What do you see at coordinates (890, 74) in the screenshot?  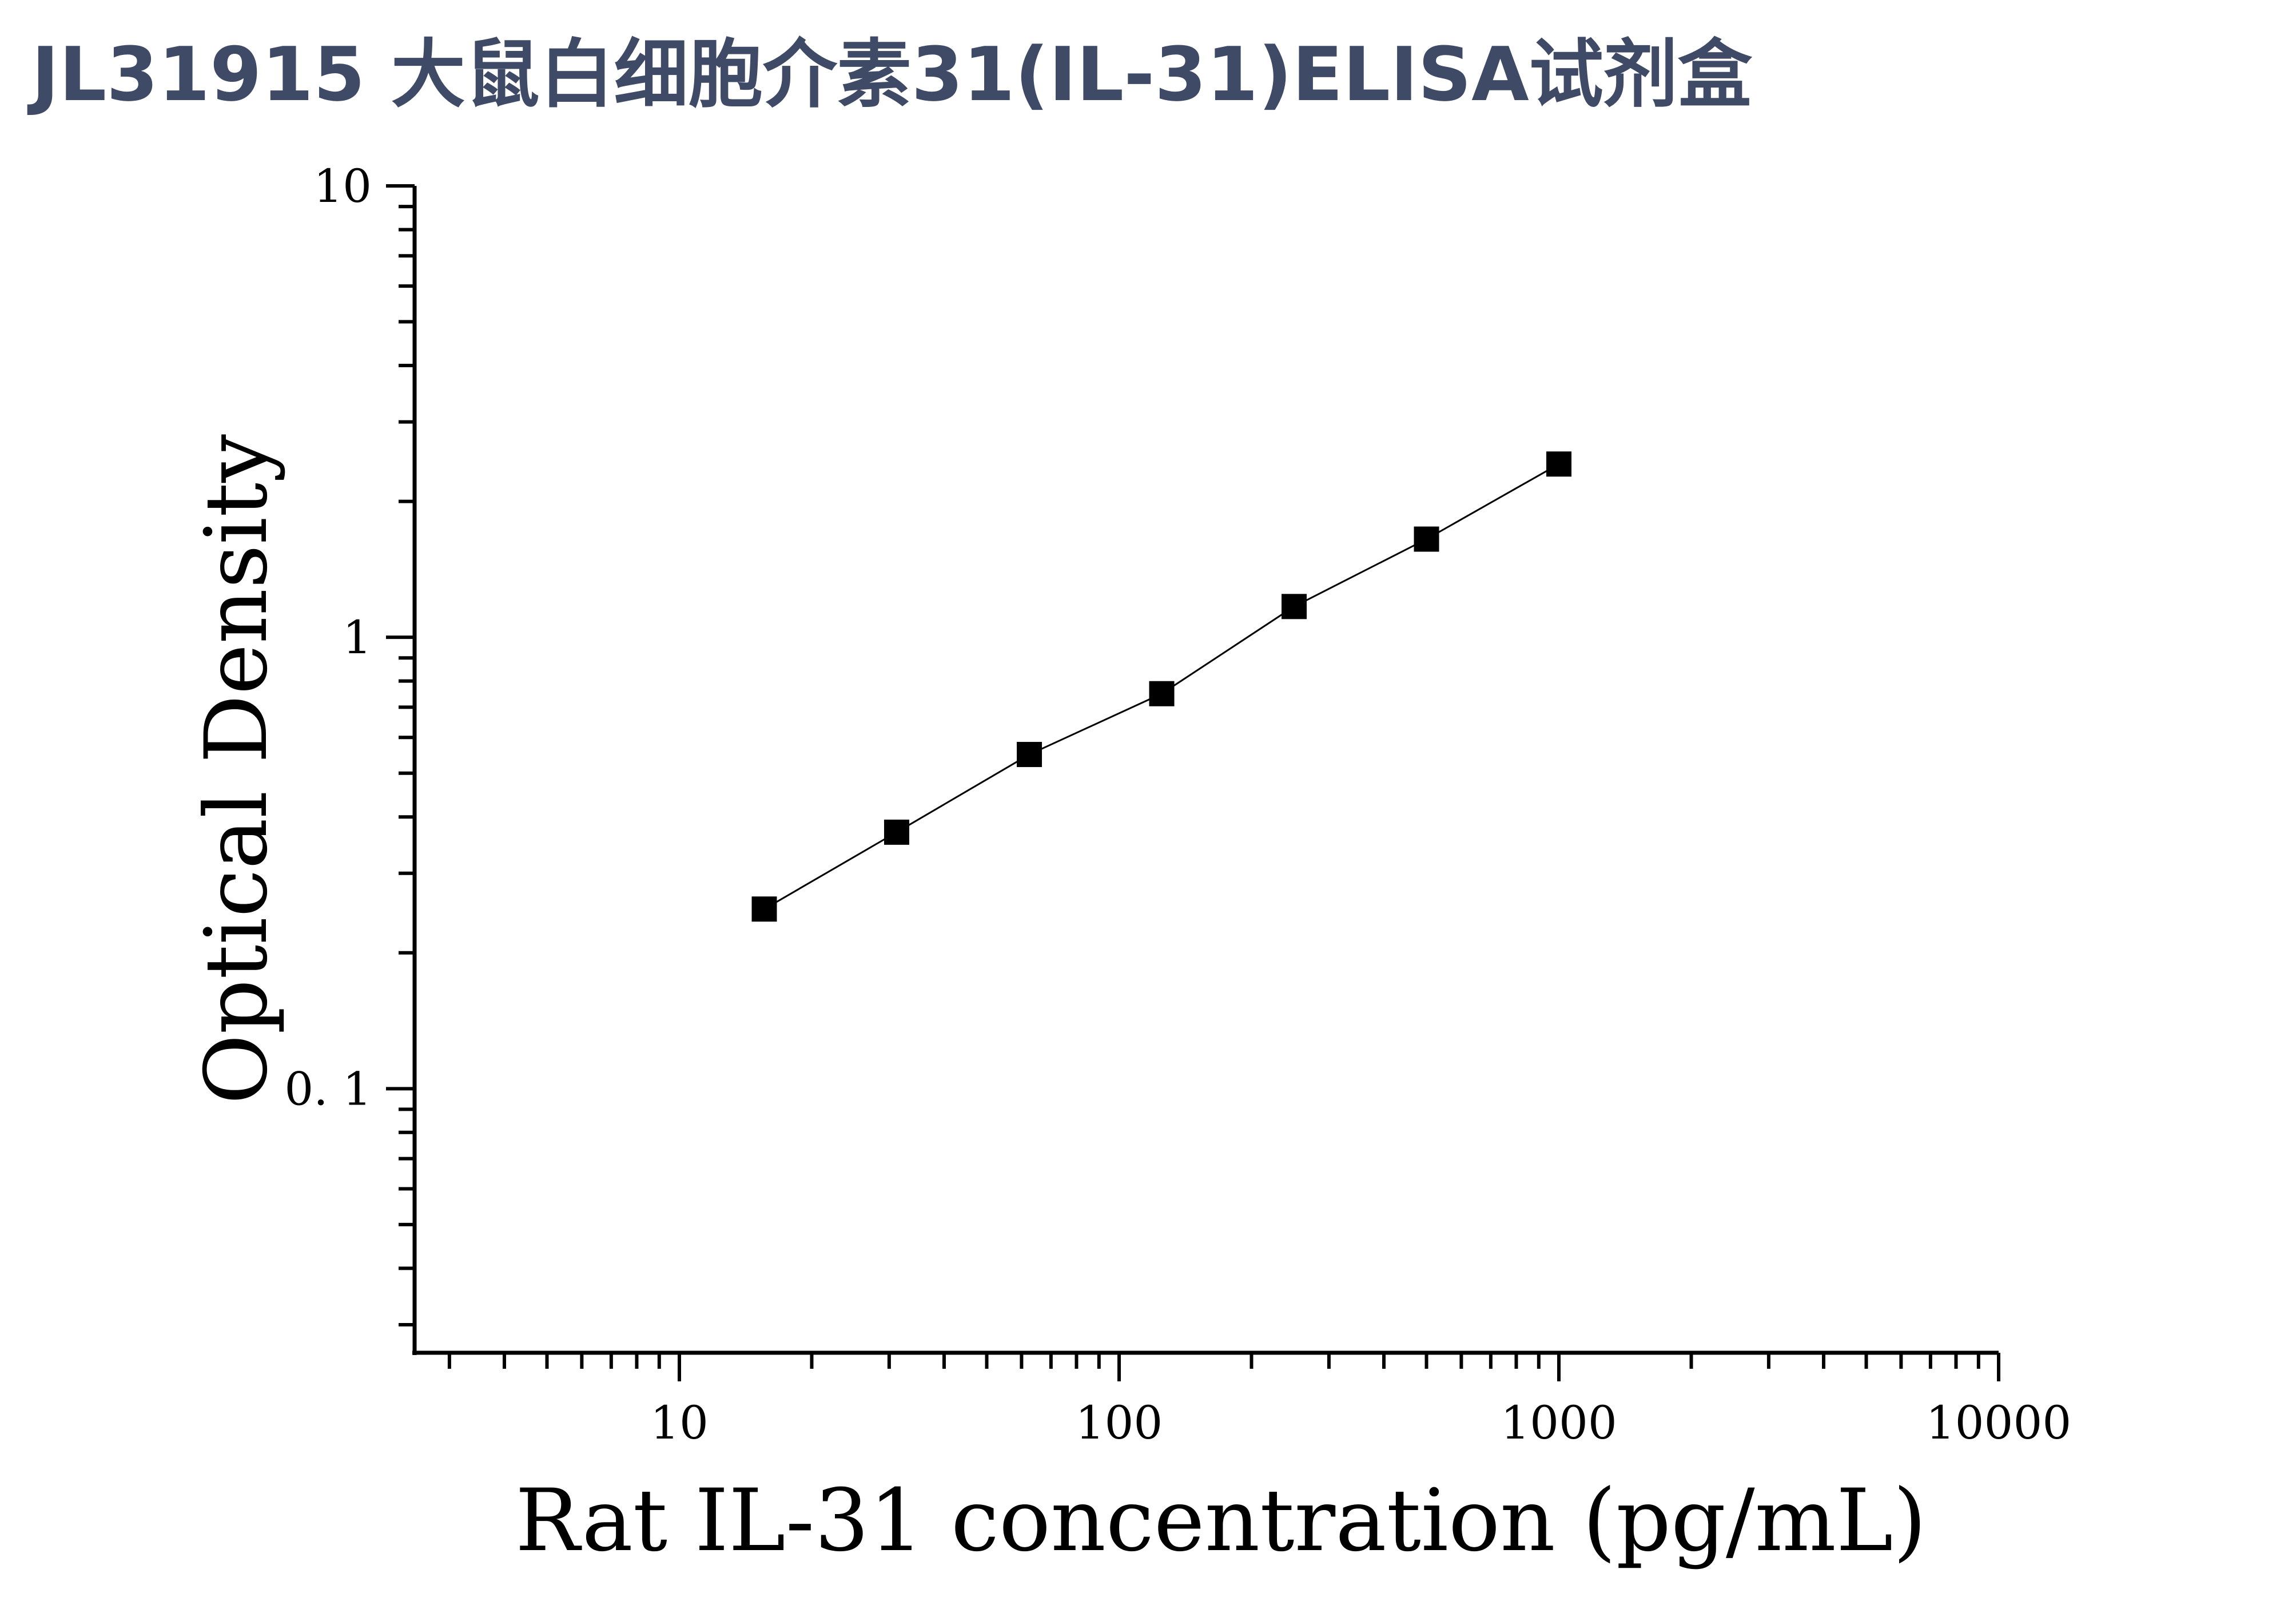 I see `chart-title: JL31915 大鼠白细胞介素31(IL-31)ELISA试剂盒` at bounding box center [890, 74].